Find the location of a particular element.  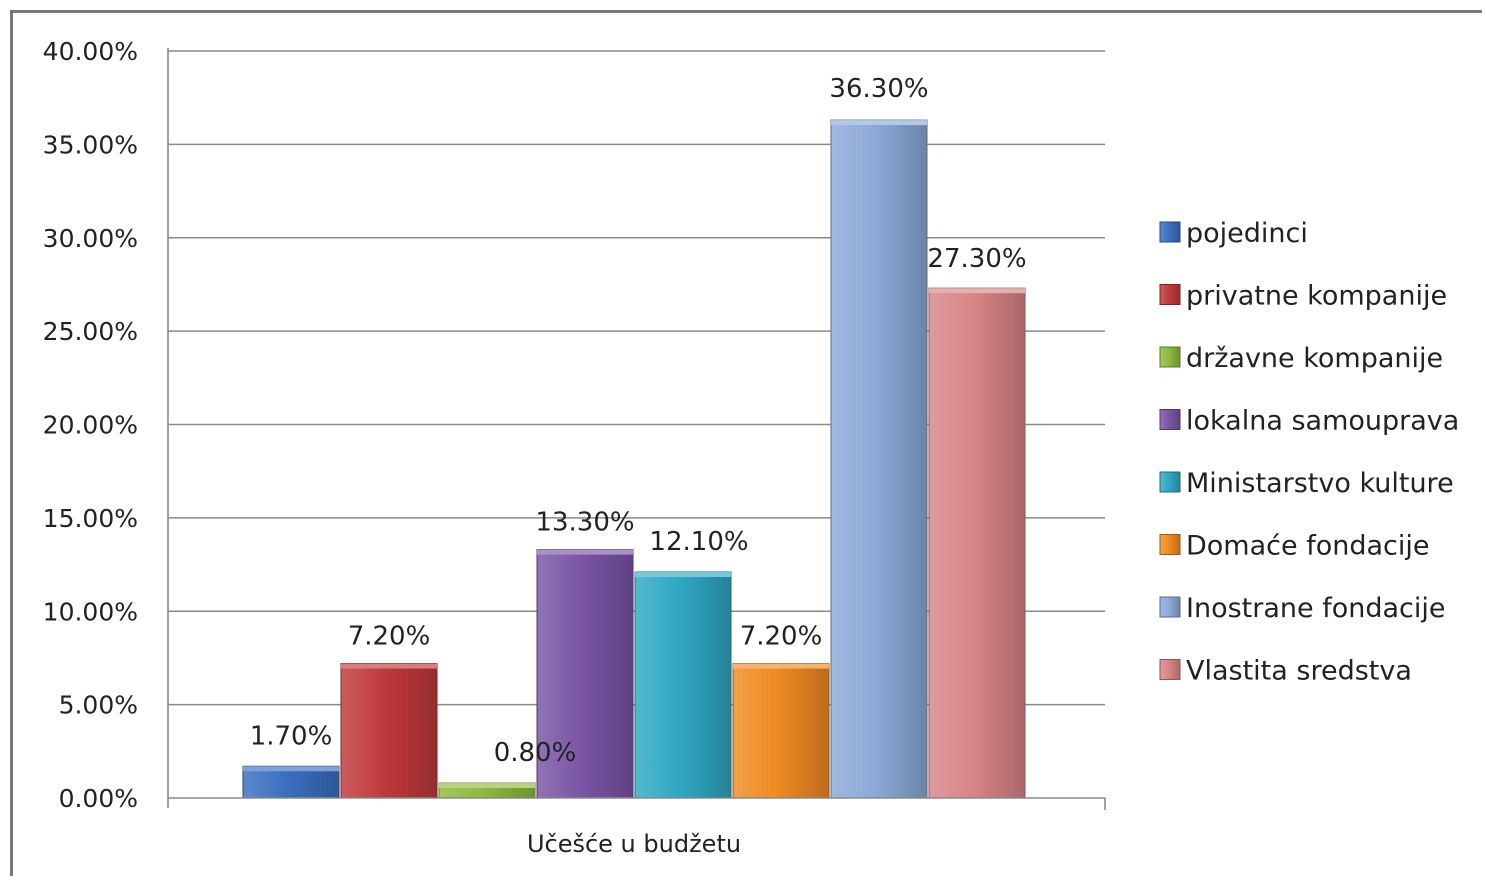

legend-label: Vlastita sredstva is located at coordinates (1299, 671).